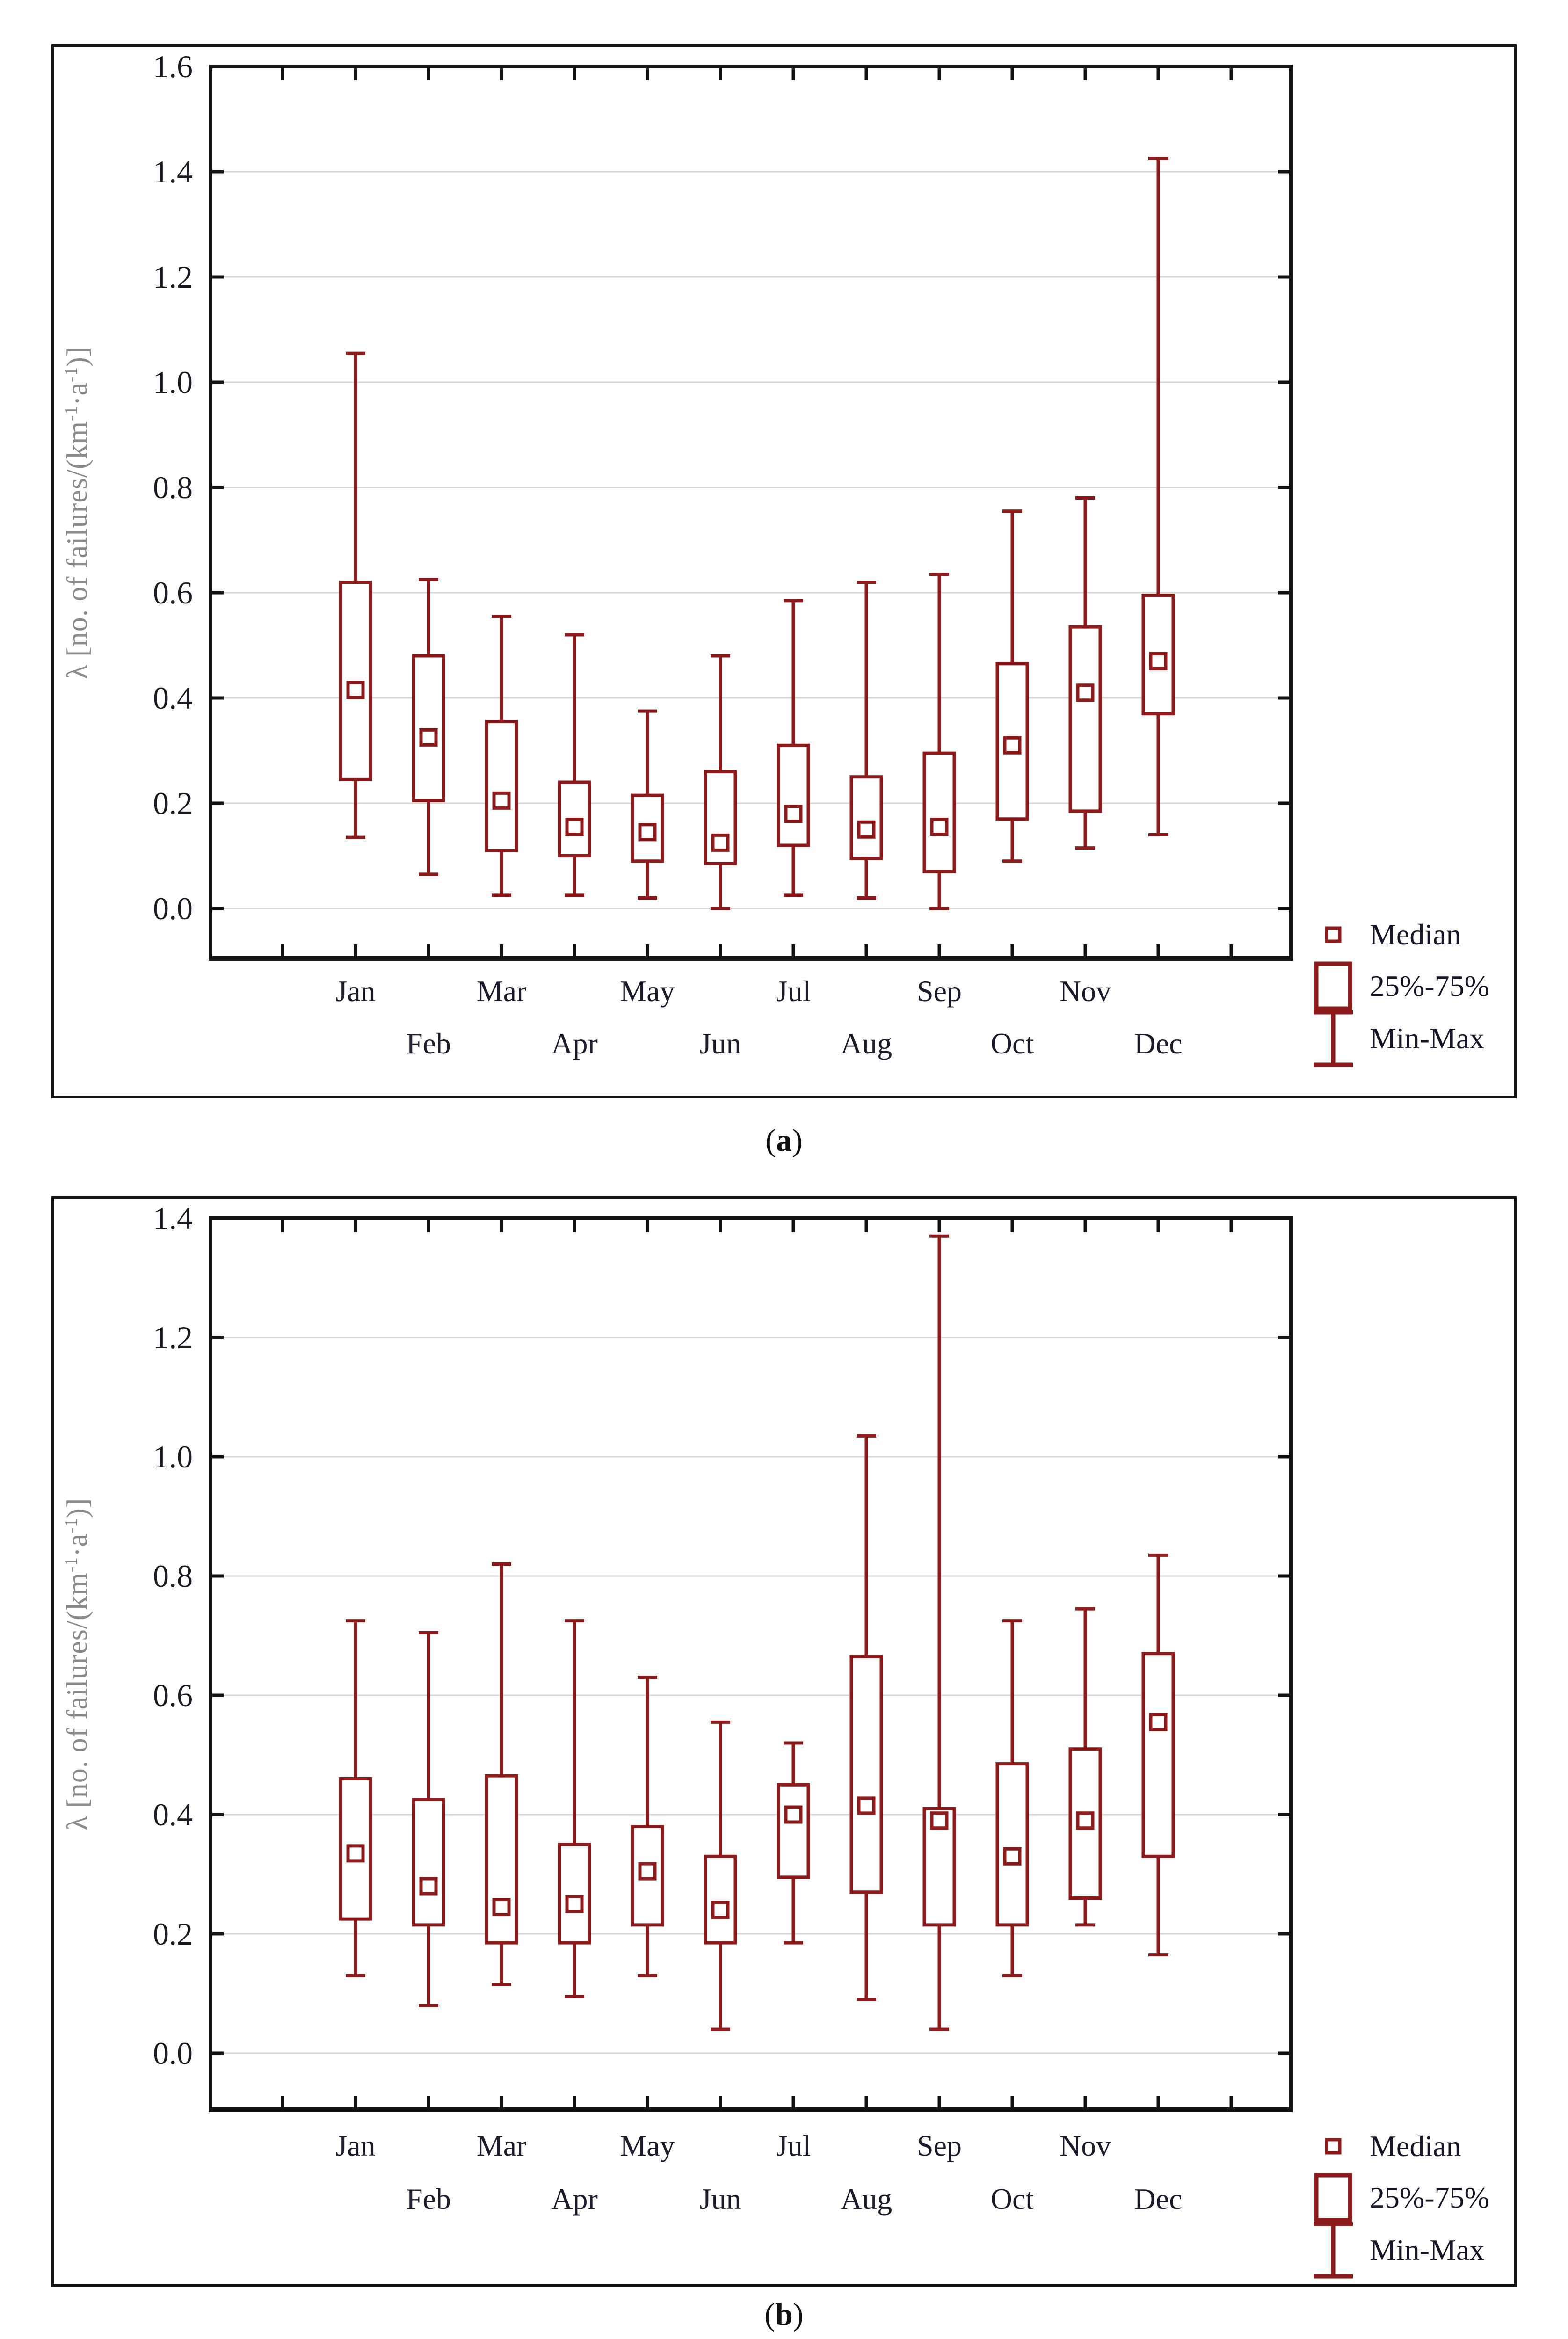 The height and width of the screenshot is (2339, 1568). Describe the element at coordinates (173, 487) in the screenshot. I see `y-tick-label-a-0.8: 0.8` at that location.